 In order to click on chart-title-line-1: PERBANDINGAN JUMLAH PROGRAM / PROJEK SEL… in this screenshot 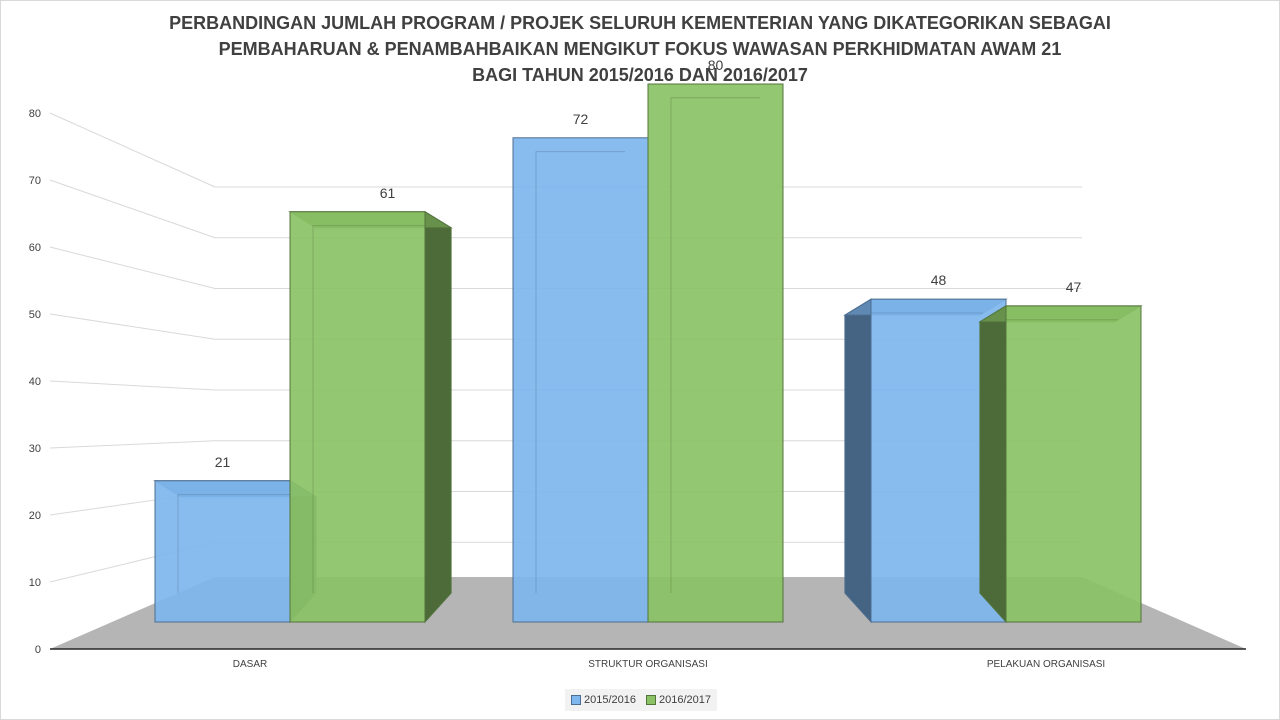, I will do `click(640, 23)`.